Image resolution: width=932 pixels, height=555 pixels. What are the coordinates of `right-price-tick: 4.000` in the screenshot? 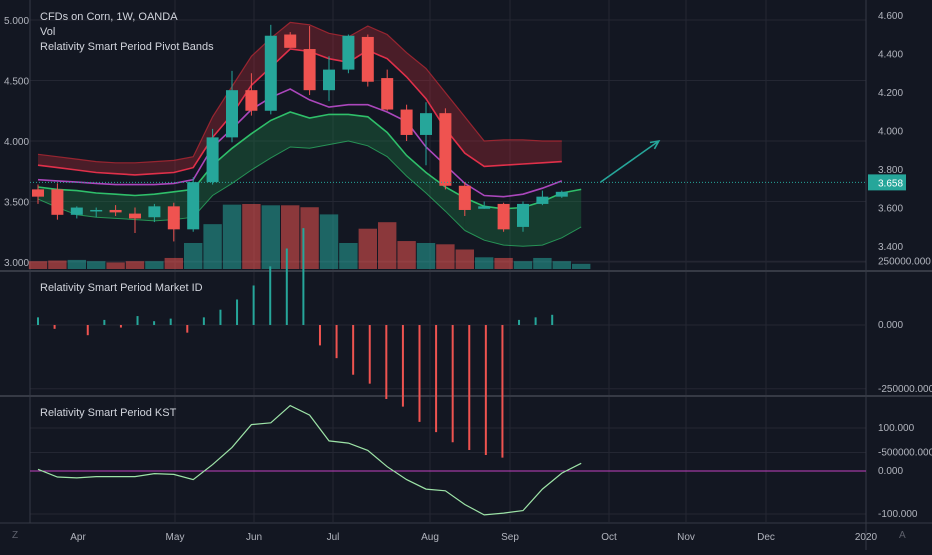 It's located at (890, 132).